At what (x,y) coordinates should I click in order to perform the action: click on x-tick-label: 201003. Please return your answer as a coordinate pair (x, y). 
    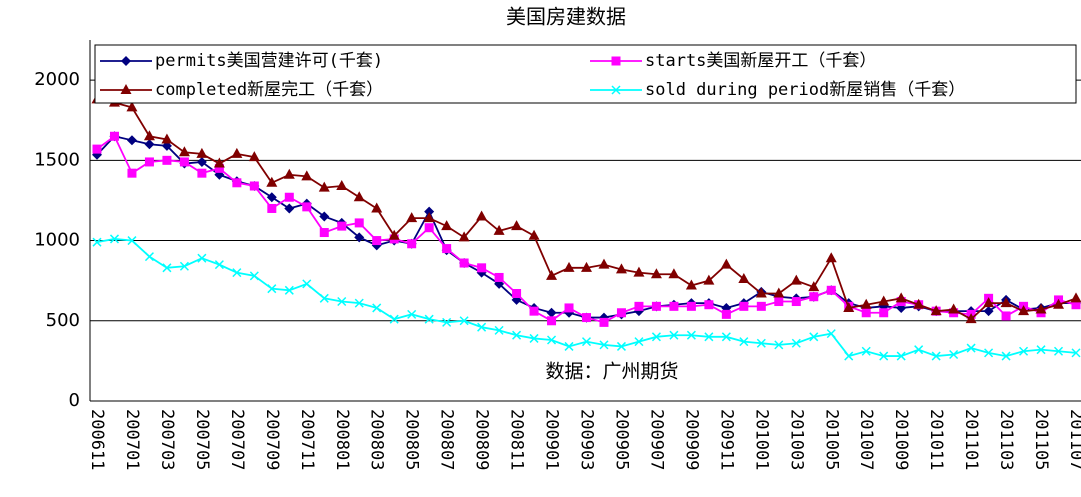
    Looking at the image, I should click on (796, 439).